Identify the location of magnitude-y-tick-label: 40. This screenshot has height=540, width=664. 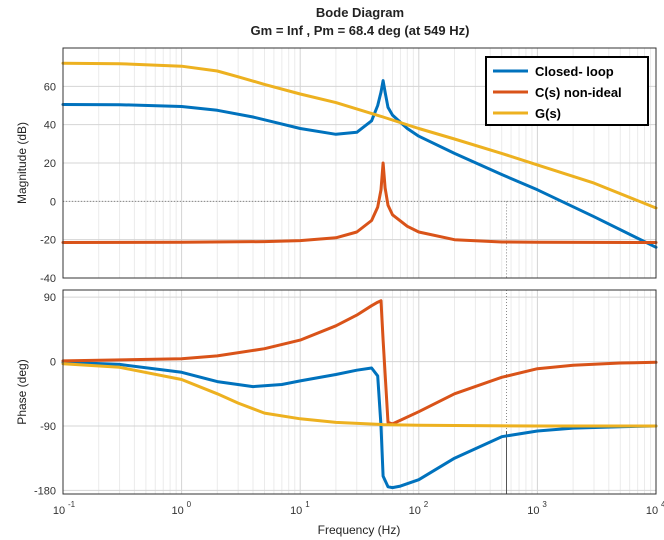
(50, 126).